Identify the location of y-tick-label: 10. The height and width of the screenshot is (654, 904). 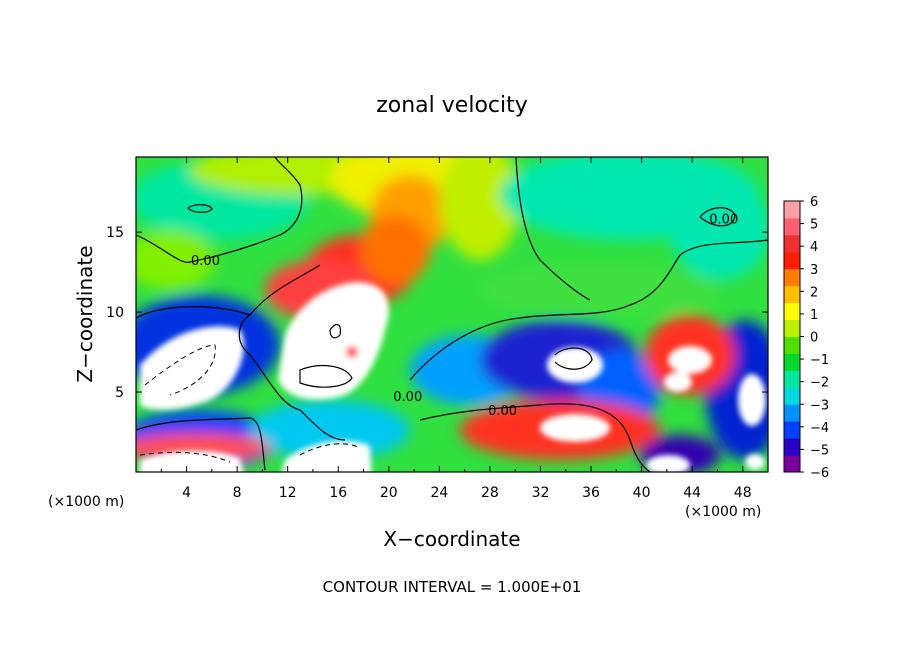
(115, 313).